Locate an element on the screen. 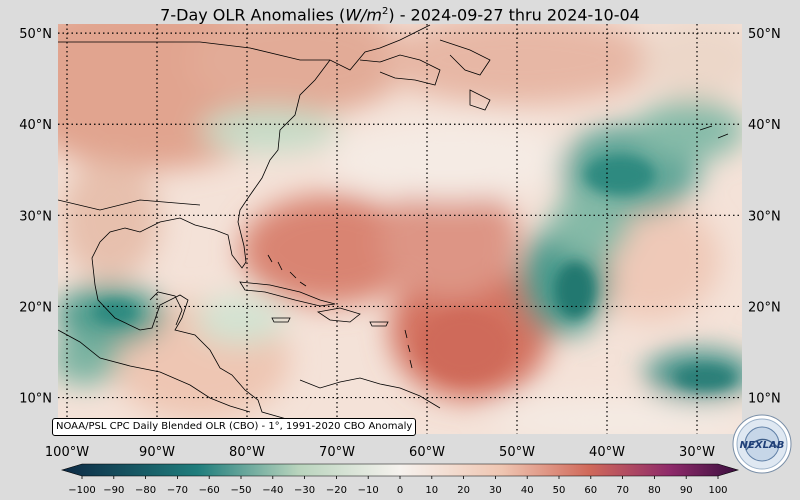  lon-label: 70°W is located at coordinates (337, 452).